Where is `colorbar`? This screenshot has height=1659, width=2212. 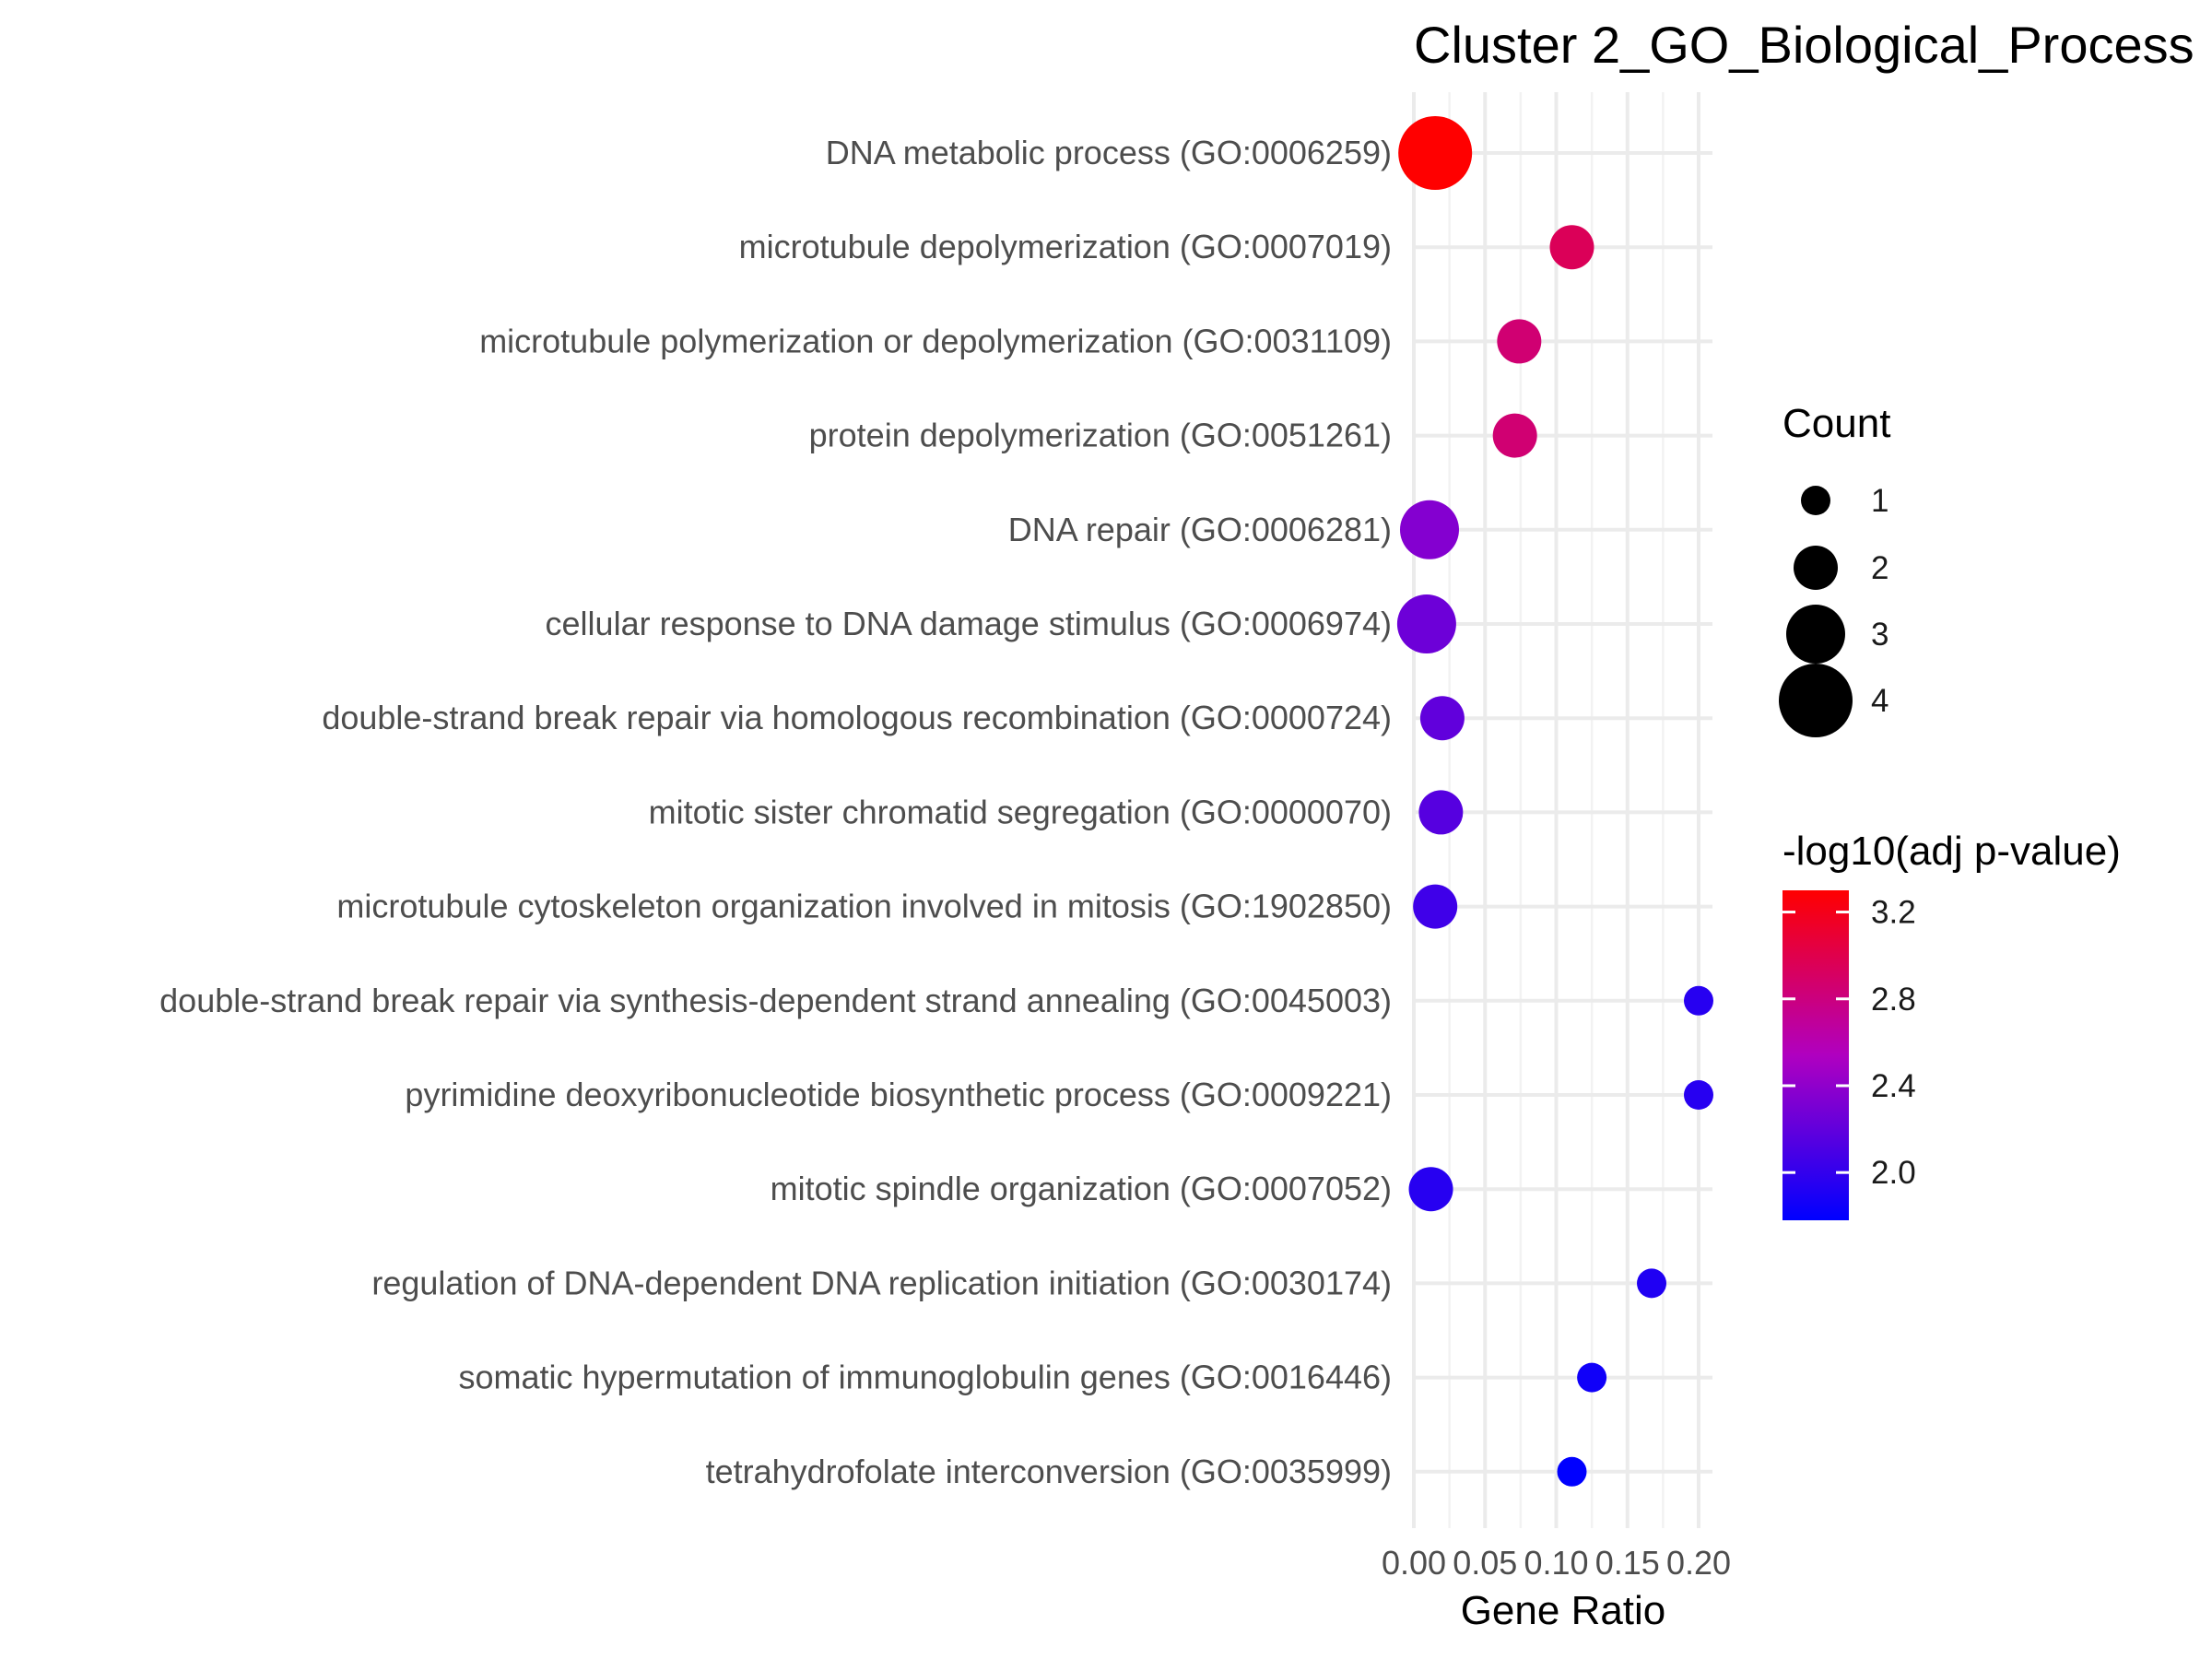
colorbar is located at coordinates (1816, 1055).